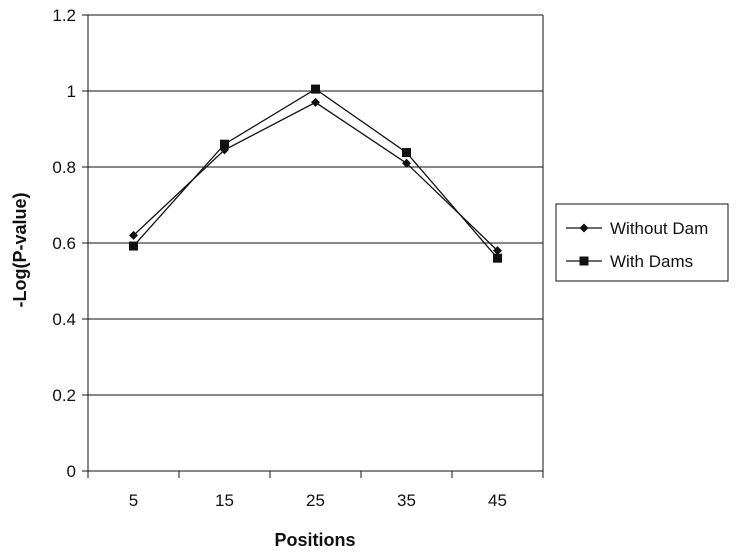 The width and height of the screenshot is (739, 552). I want to click on x-tick-label: 45, so click(497, 500).